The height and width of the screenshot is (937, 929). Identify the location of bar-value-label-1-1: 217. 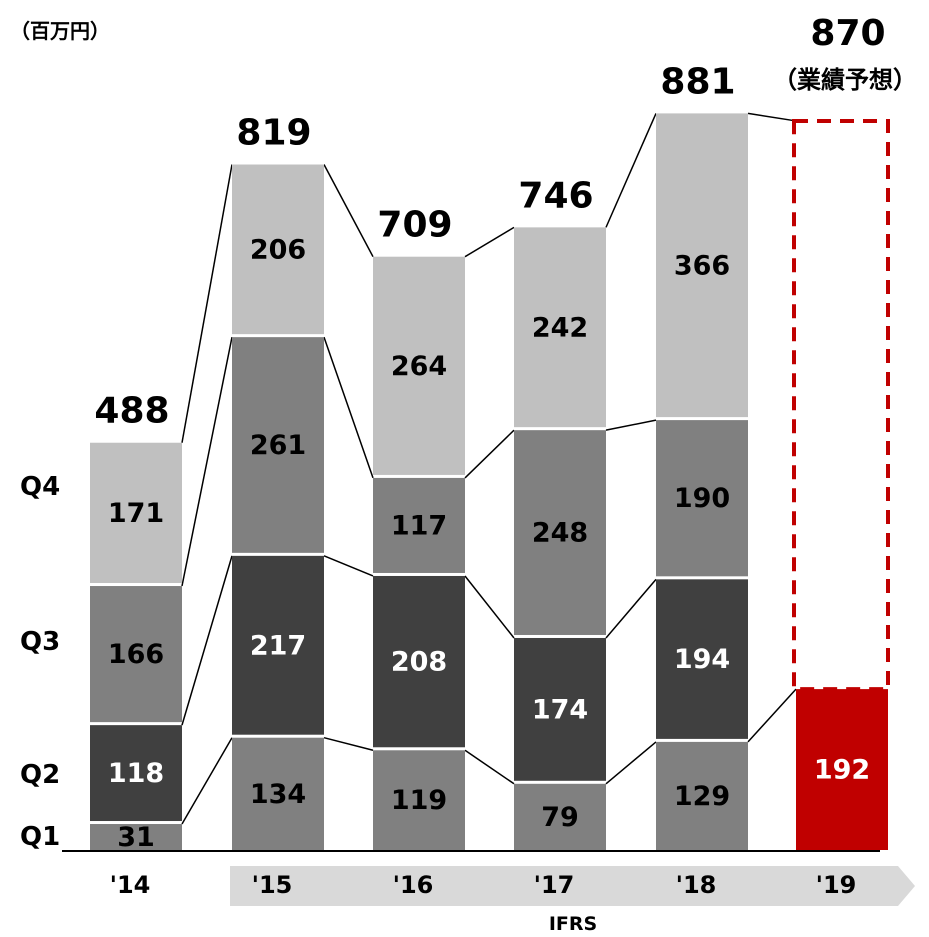
(278, 645).